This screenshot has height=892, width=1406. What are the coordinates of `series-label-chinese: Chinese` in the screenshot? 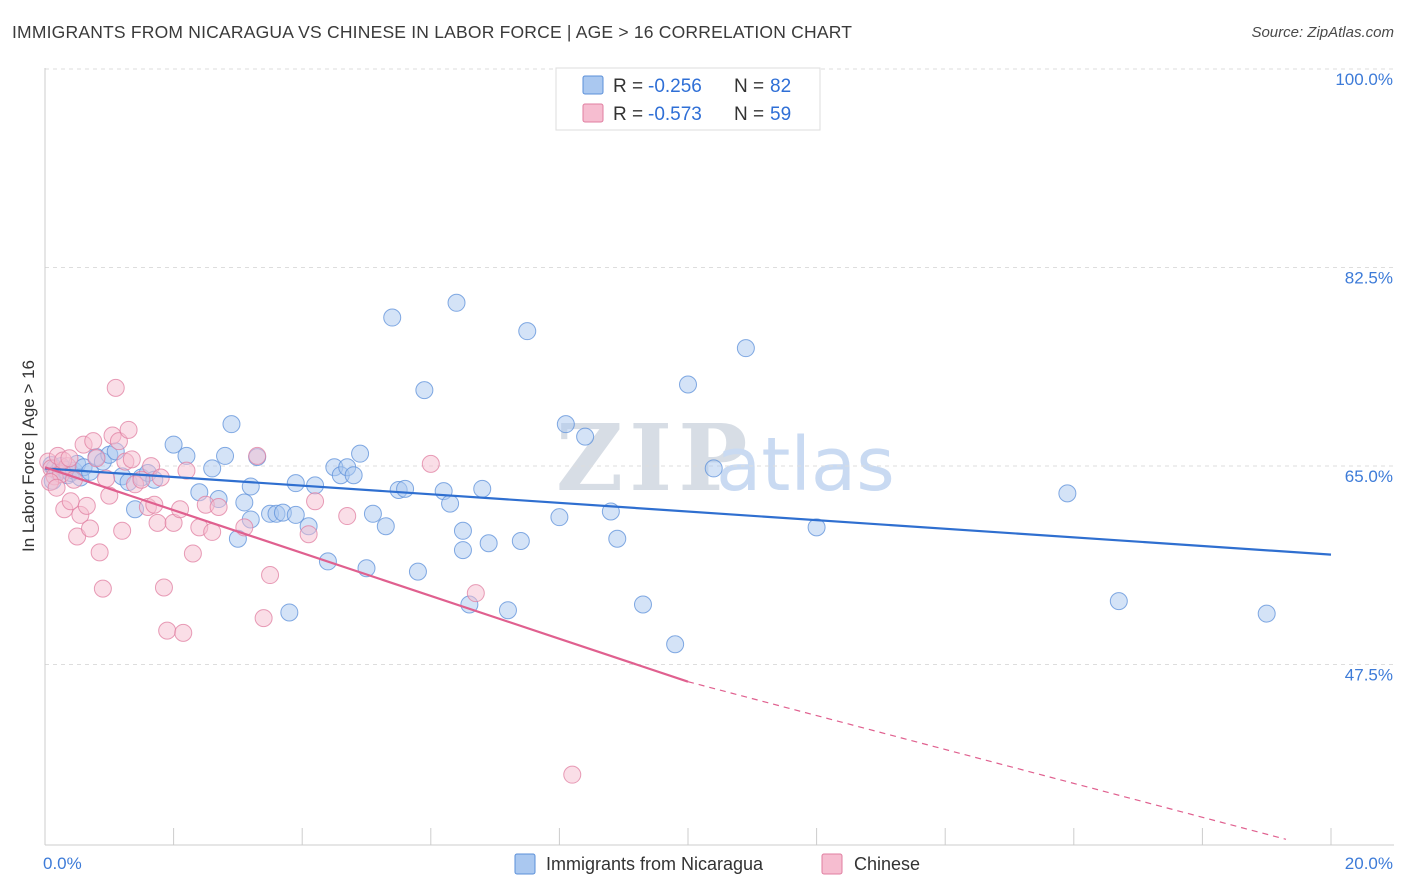 It's located at (887, 864).